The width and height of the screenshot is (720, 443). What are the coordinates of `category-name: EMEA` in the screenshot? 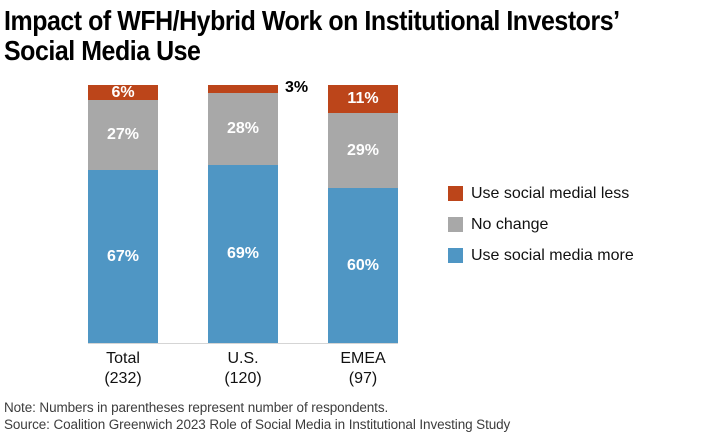 It's located at (363, 358).